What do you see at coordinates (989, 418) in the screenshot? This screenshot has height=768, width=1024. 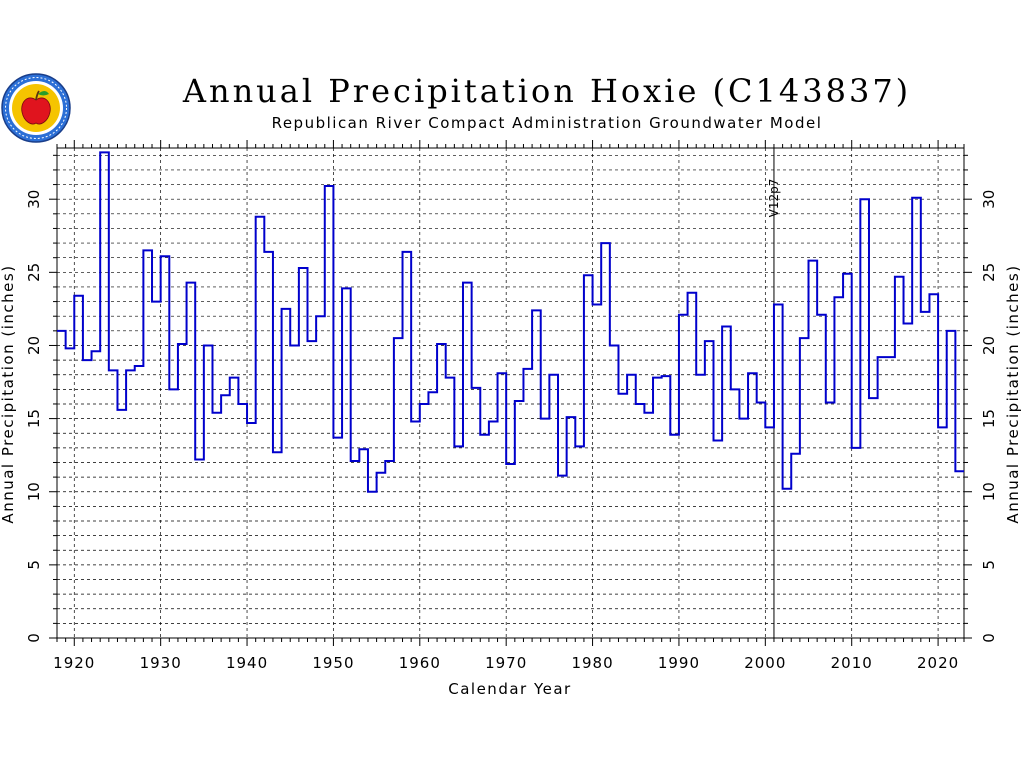 I see `y-tick-label-right: 15` at bounding box center [989, 418].